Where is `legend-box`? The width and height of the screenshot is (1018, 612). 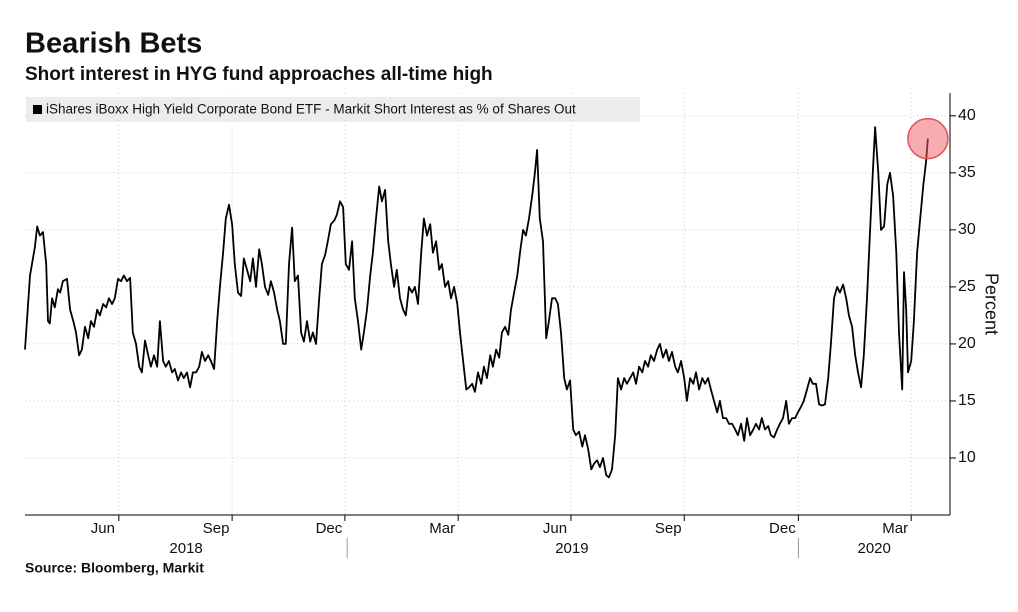 legend-box is located at coordinates (333, 109).